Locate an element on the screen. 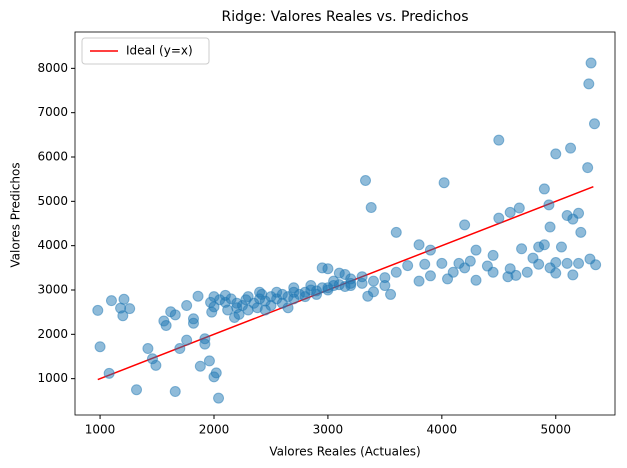 The image size is (627, 468). x-tick-label: 4000 is located at coordinates (442, 430).